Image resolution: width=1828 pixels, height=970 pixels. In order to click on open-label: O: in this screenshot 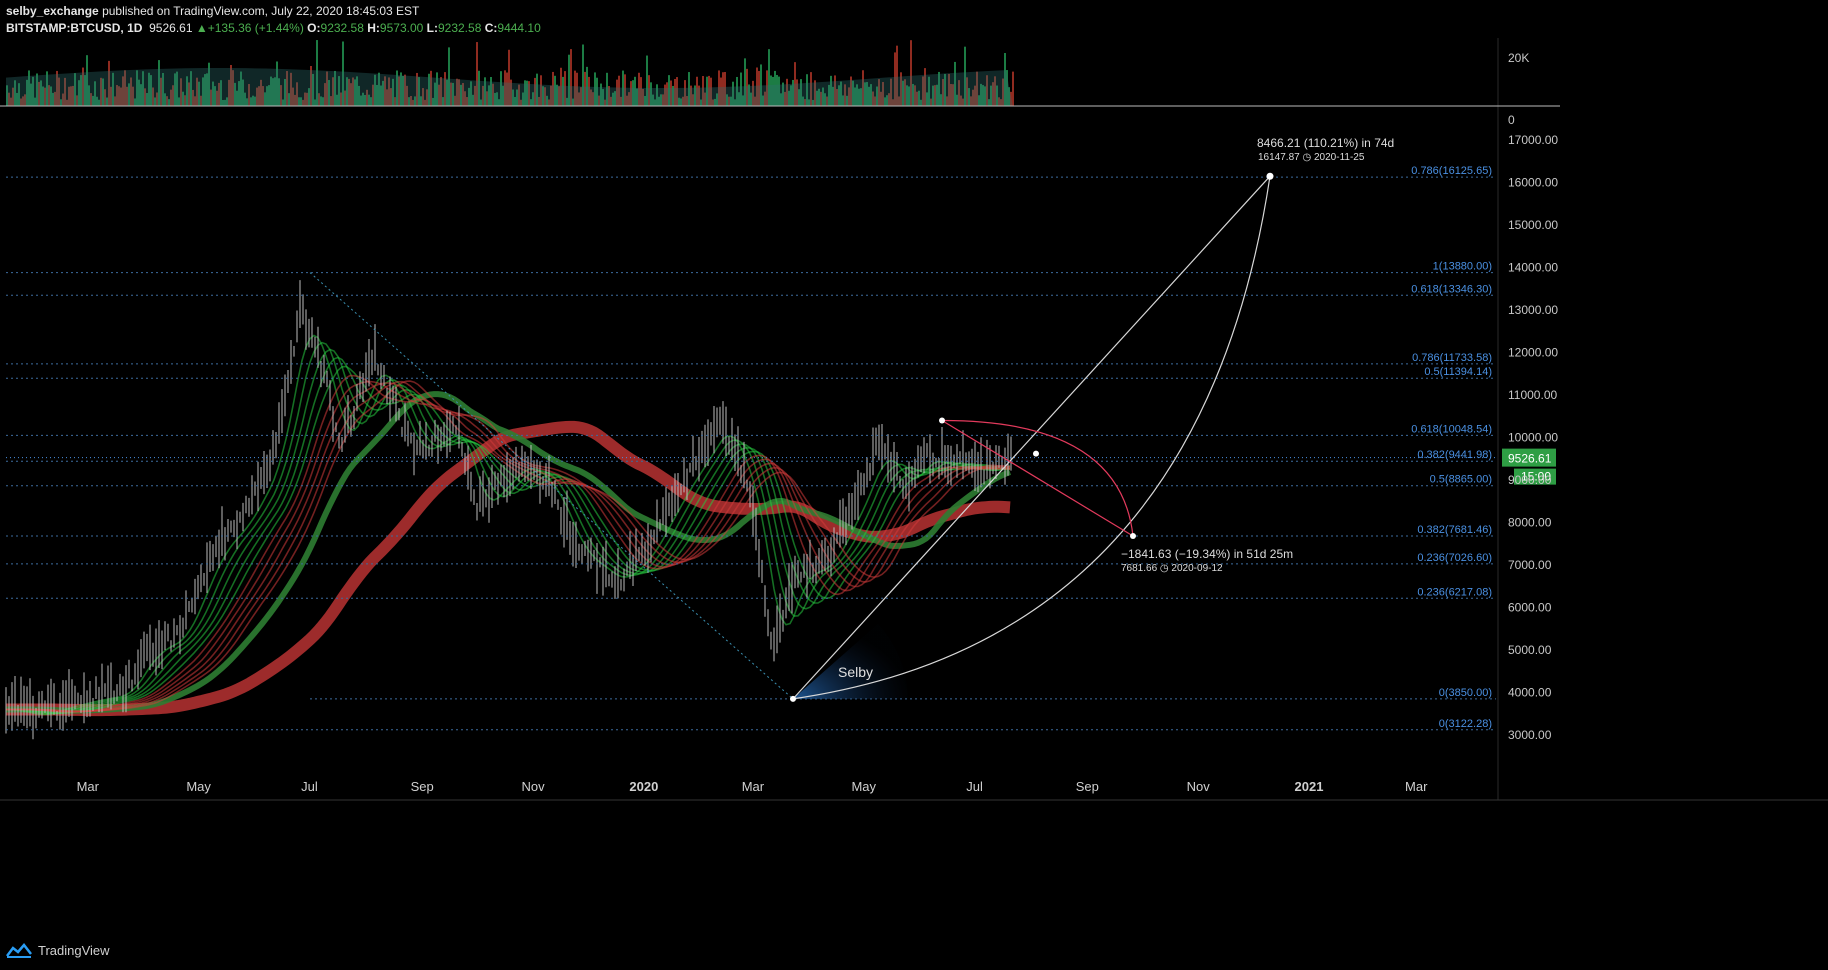, I will do `click(314, 28)`.